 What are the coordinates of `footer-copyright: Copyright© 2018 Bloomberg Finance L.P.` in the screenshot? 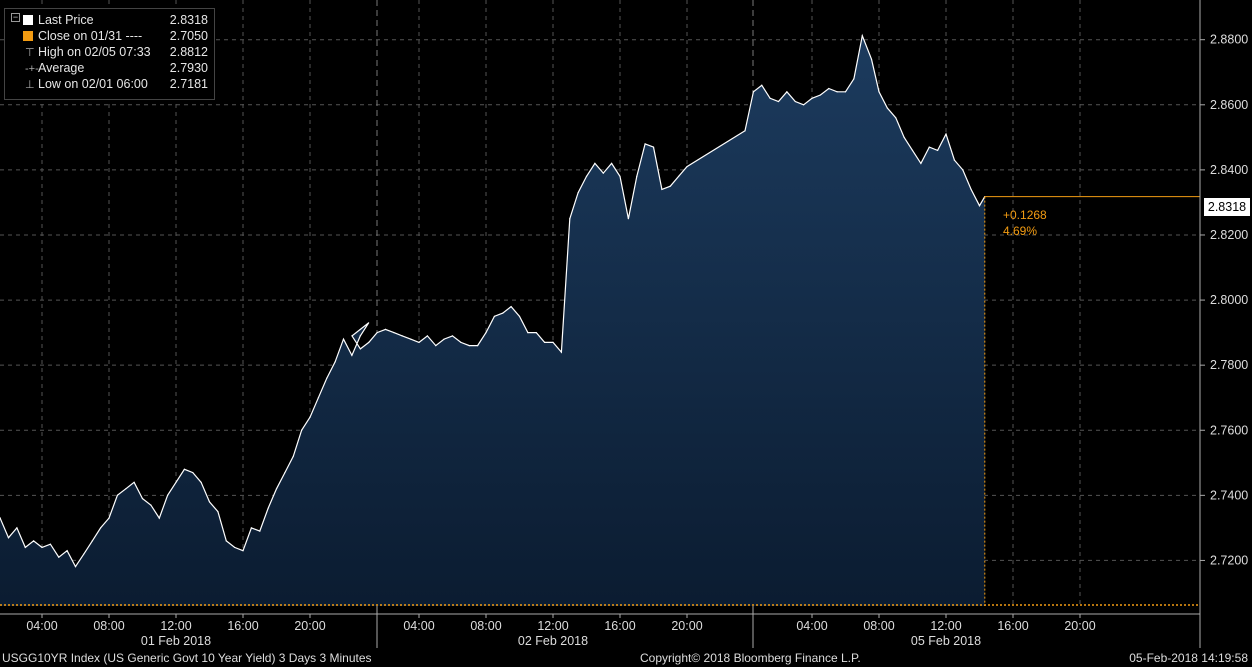 It's located at (750, 658).